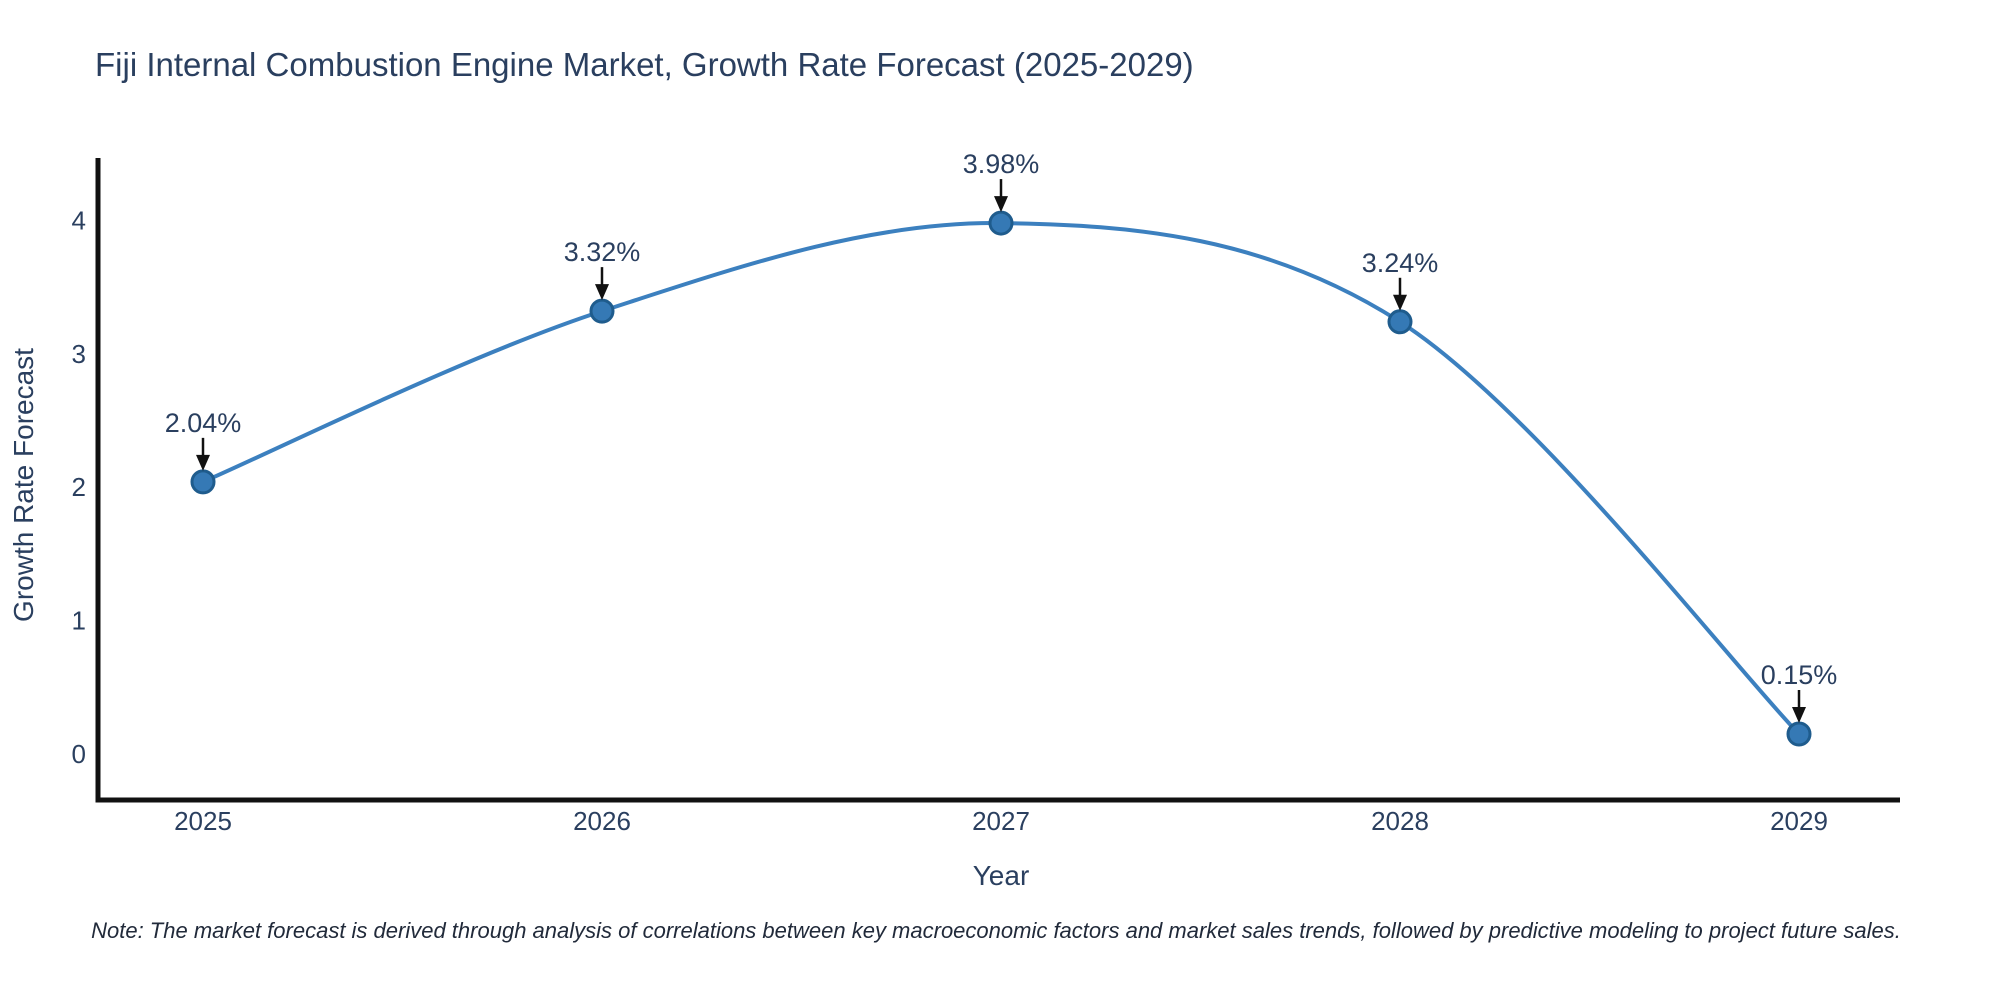 The image size is (2000, 1000). I want to click on x-axis-title: Year, so click(1001, 875).